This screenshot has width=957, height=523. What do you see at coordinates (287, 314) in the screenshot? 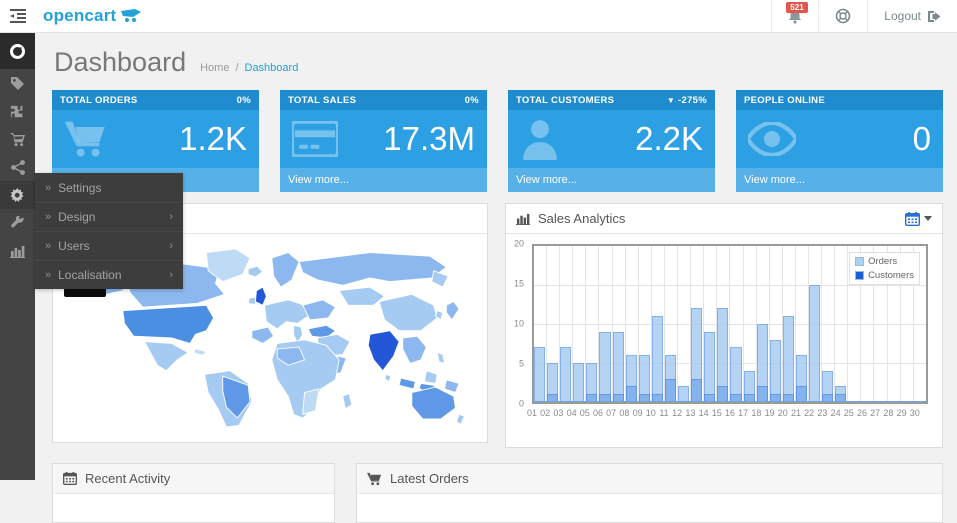
I see `map-europe` at bounding box center [287, 314].